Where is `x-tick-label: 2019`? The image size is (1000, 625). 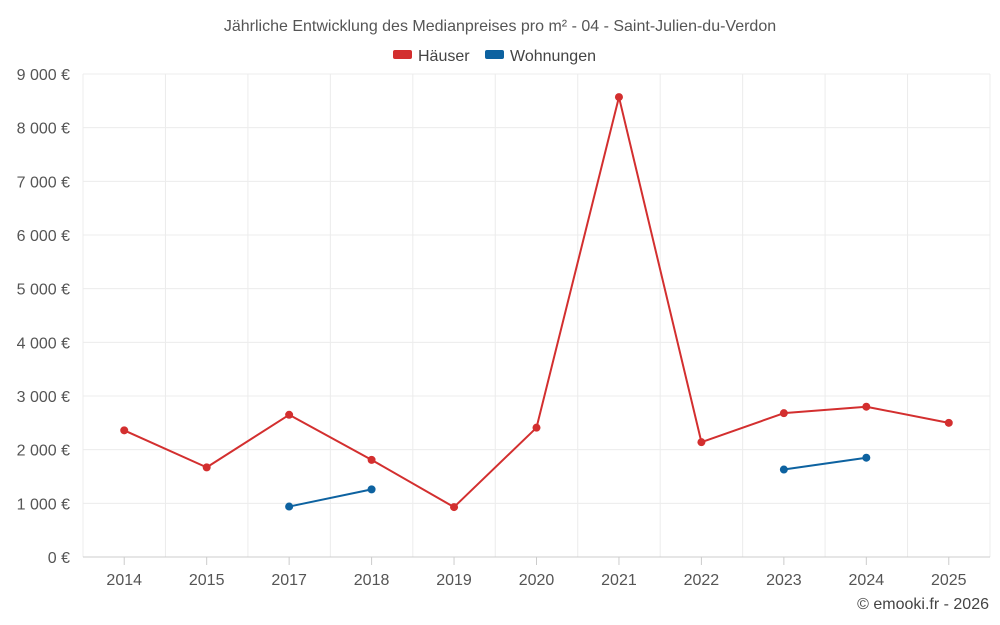 x-tick-label: 2019 is located at coordinates (454, 580).